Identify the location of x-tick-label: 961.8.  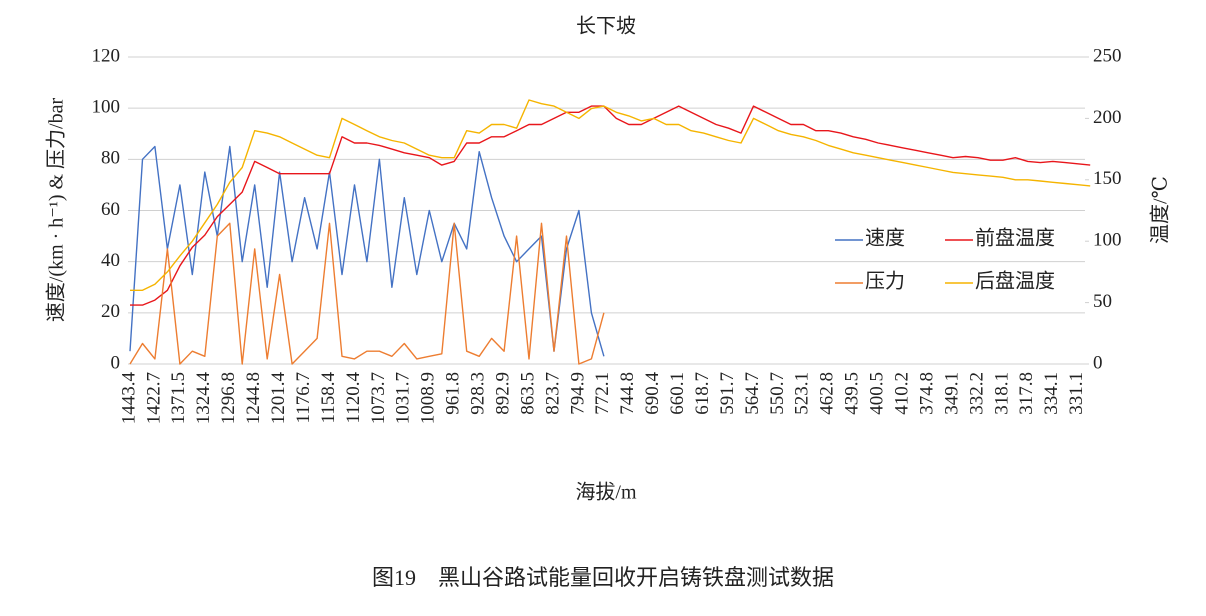
(453, 393).